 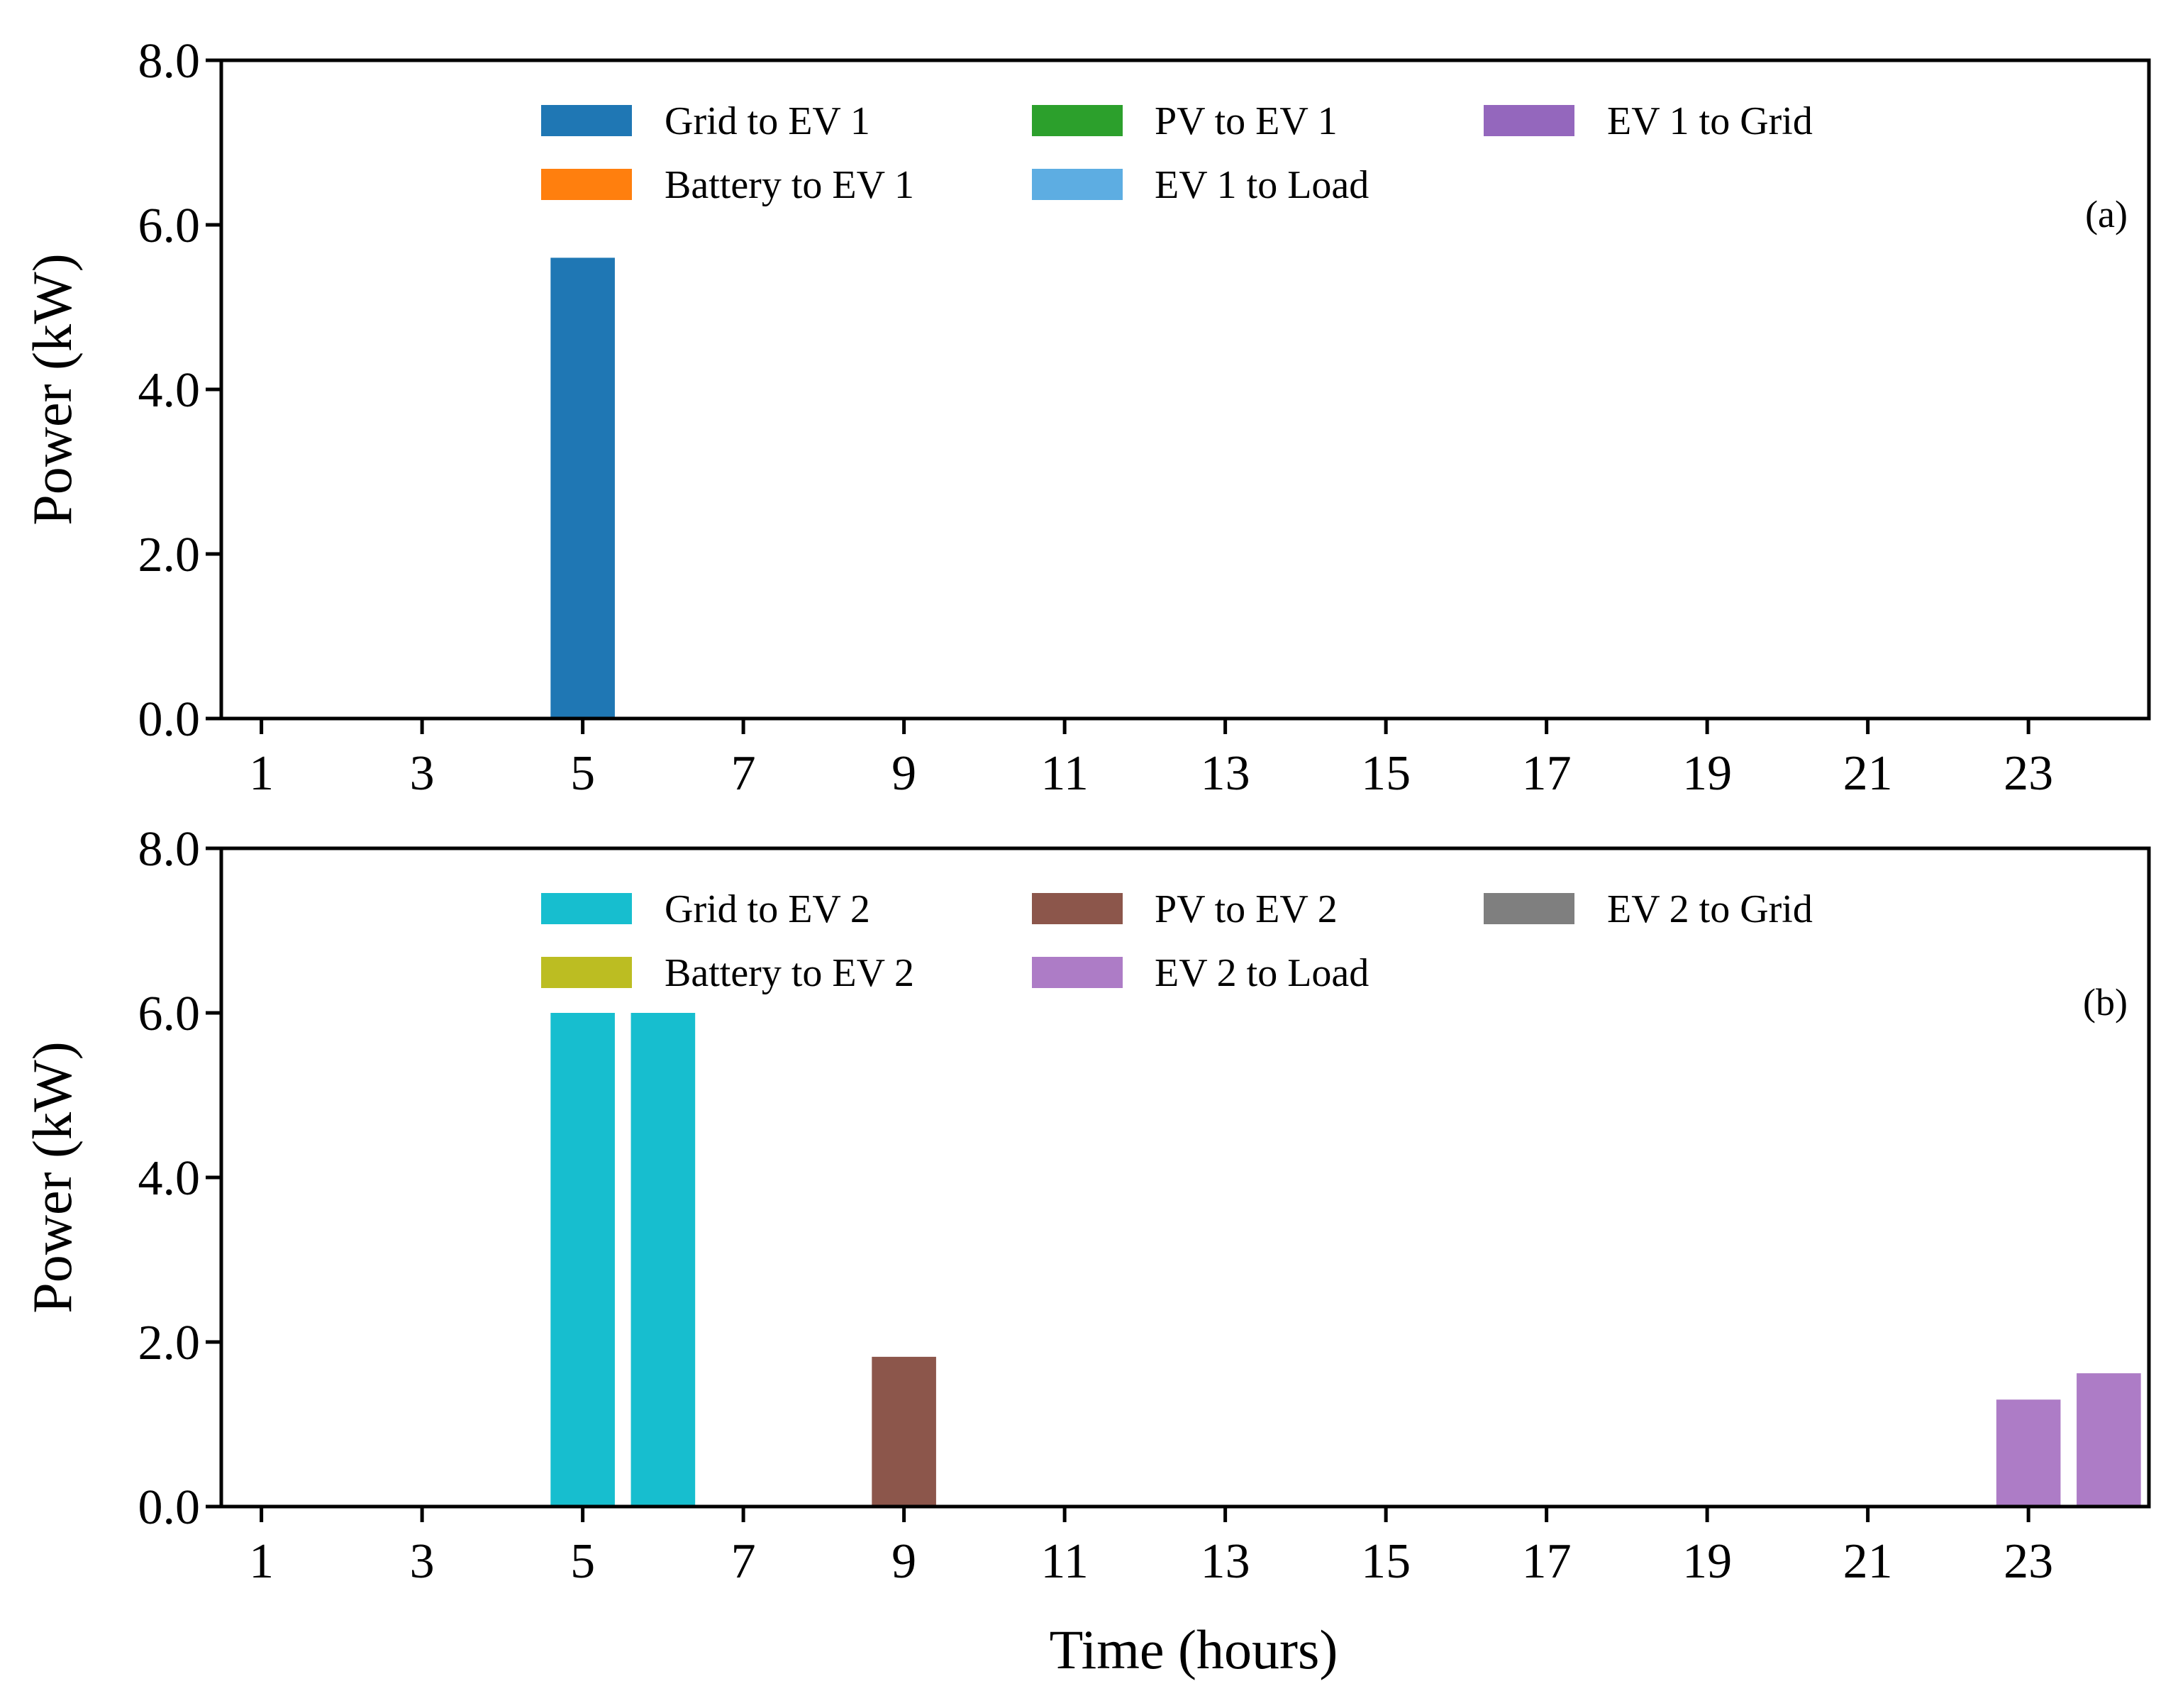 What do you see at coordinates (904, 1431) in the screenshot?
I see `bar-pv-to-ev-2-t9` at bounding box center [904, 1431].